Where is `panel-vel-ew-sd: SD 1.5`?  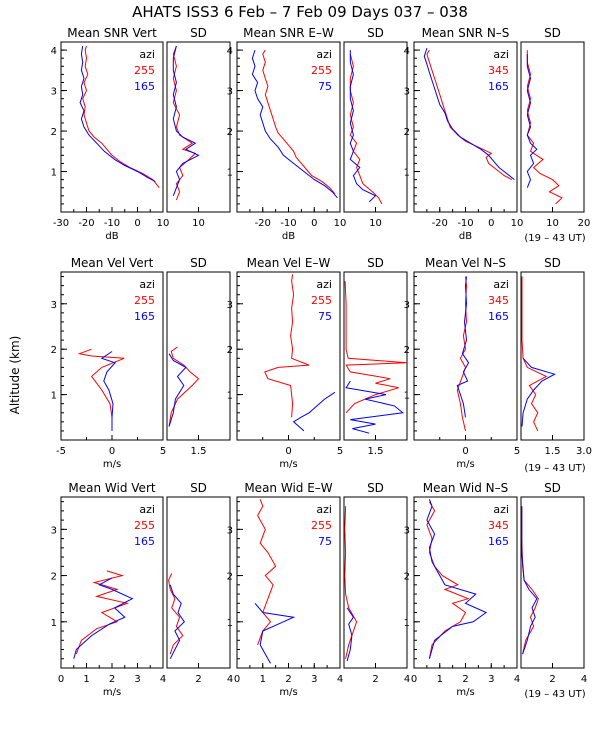 panel-vel-ew-sd: SD 1.5 is located at coordinates (375, 356).